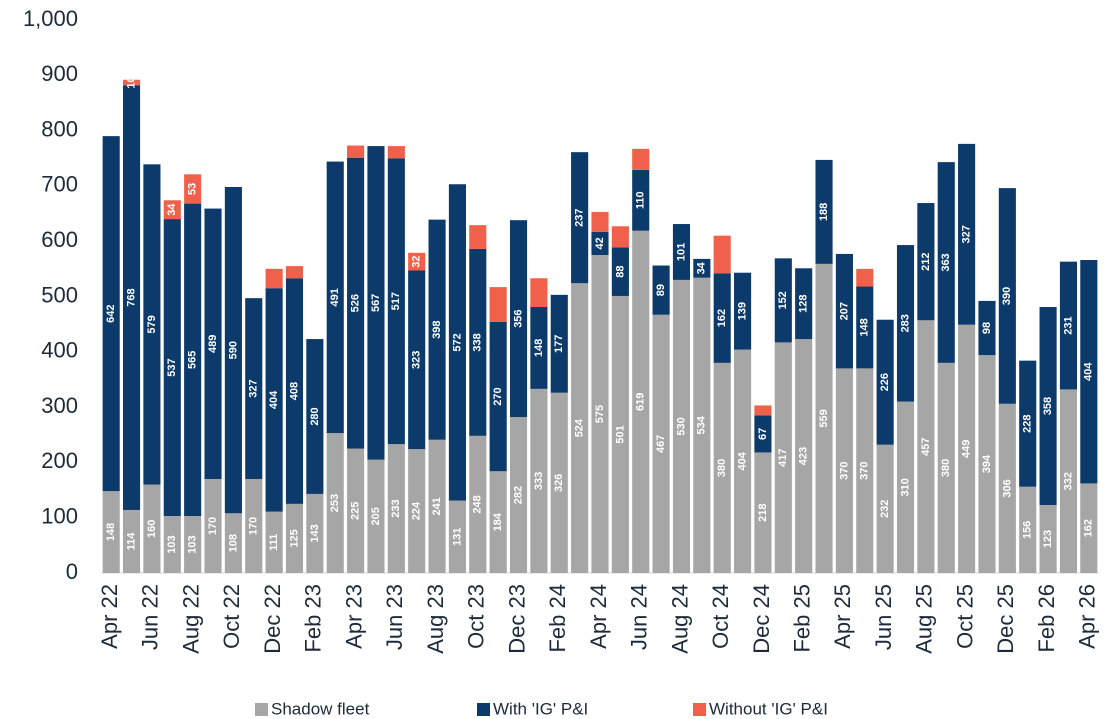  What do you see at coordinates (417, 360) in the screenshot?
I see `value-label: 323` at bounding box center [417, 360].